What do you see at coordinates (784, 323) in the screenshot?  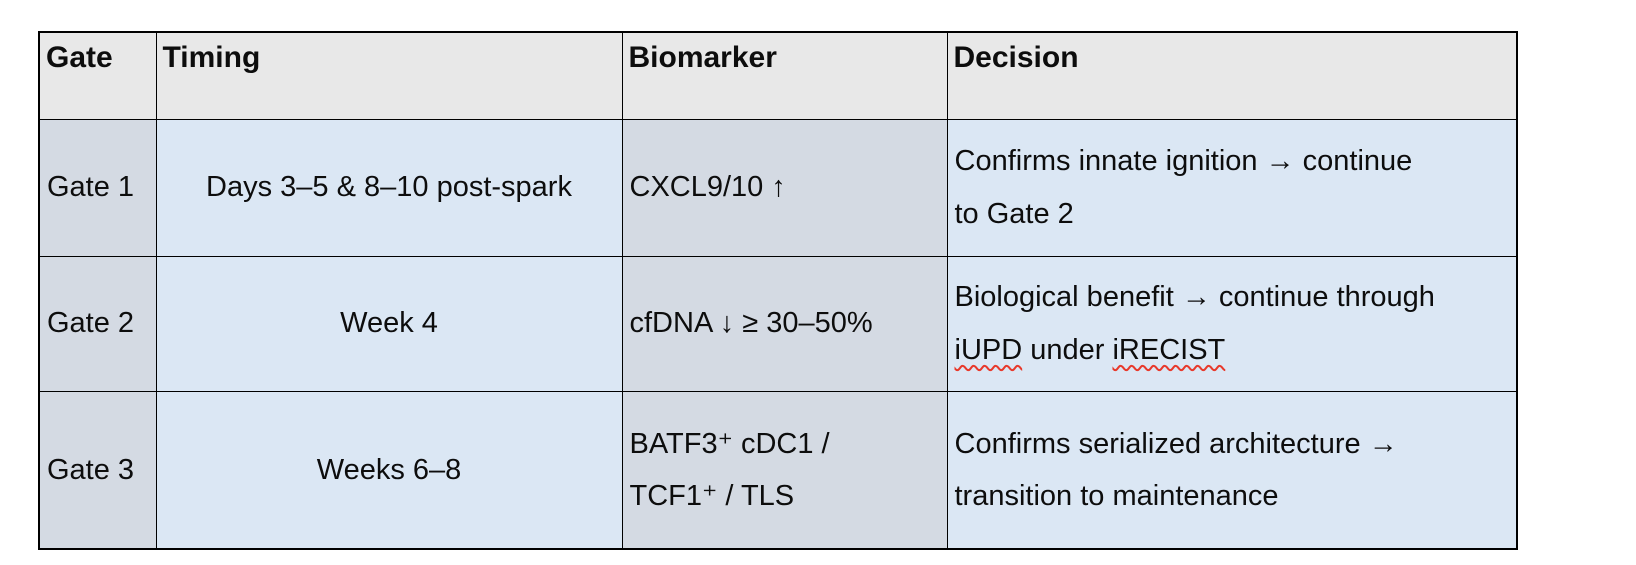 I see `cell-gate-2-biomarker: cfDNA ↓ ≥ 30–50%` at bounding box center [784, 323].